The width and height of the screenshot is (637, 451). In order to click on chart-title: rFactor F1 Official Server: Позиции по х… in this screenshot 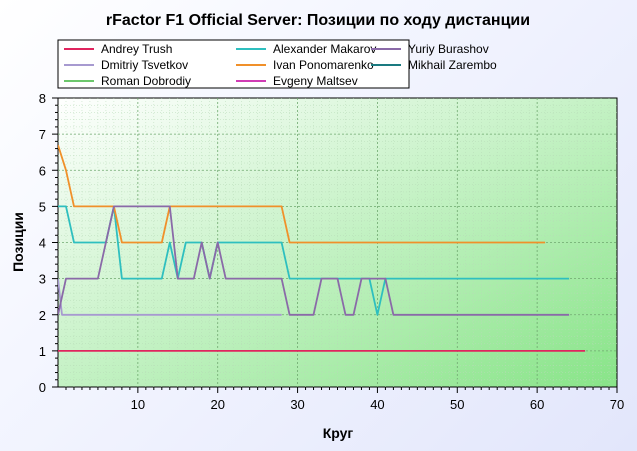, I will do `click(318, 20)`.